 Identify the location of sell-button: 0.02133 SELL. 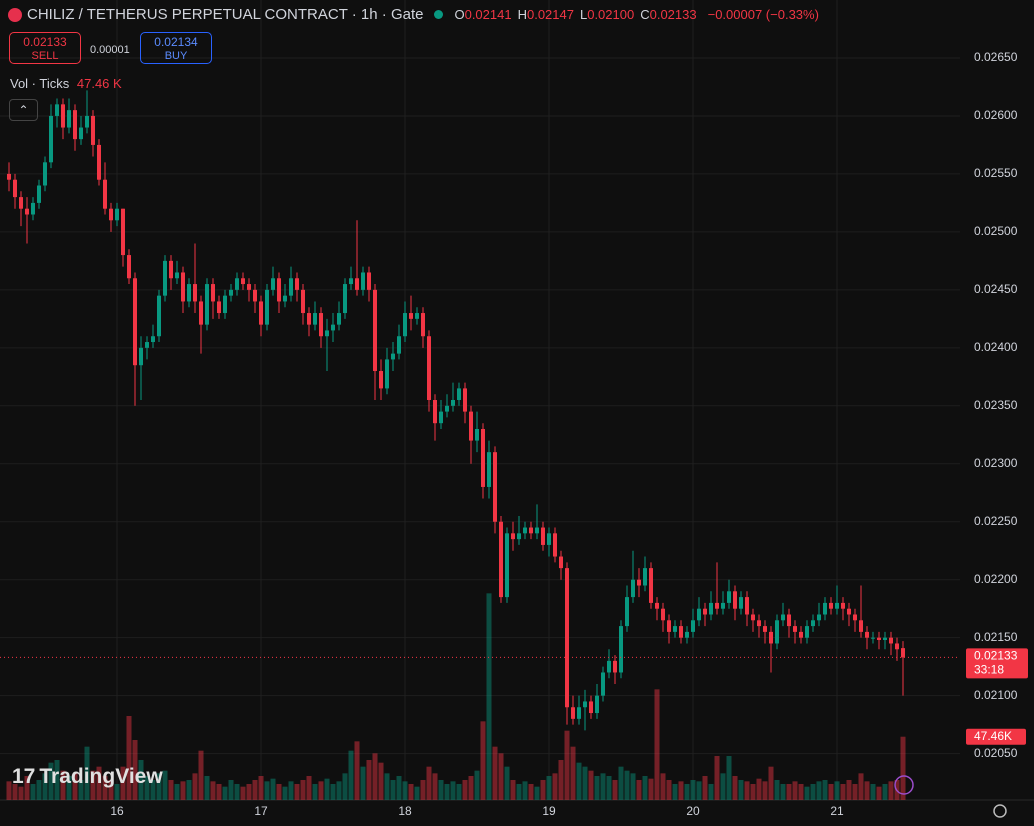
(45, 48).